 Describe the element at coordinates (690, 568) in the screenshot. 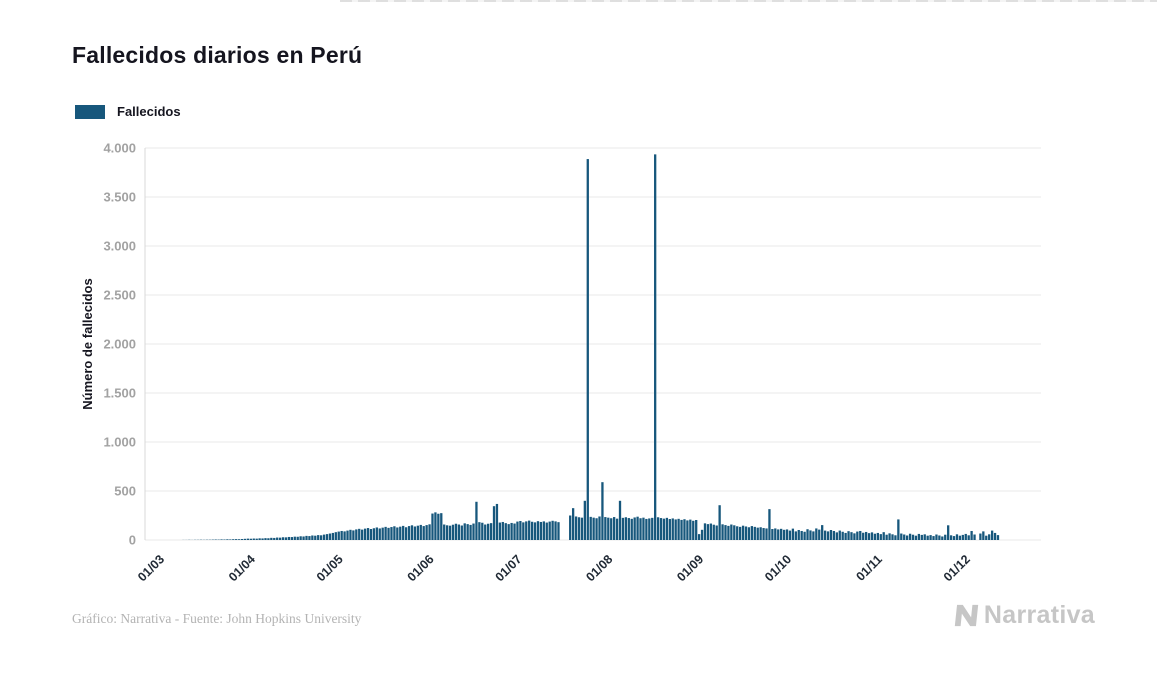

I see `x-axis-tick-label: 01/09` at that location.